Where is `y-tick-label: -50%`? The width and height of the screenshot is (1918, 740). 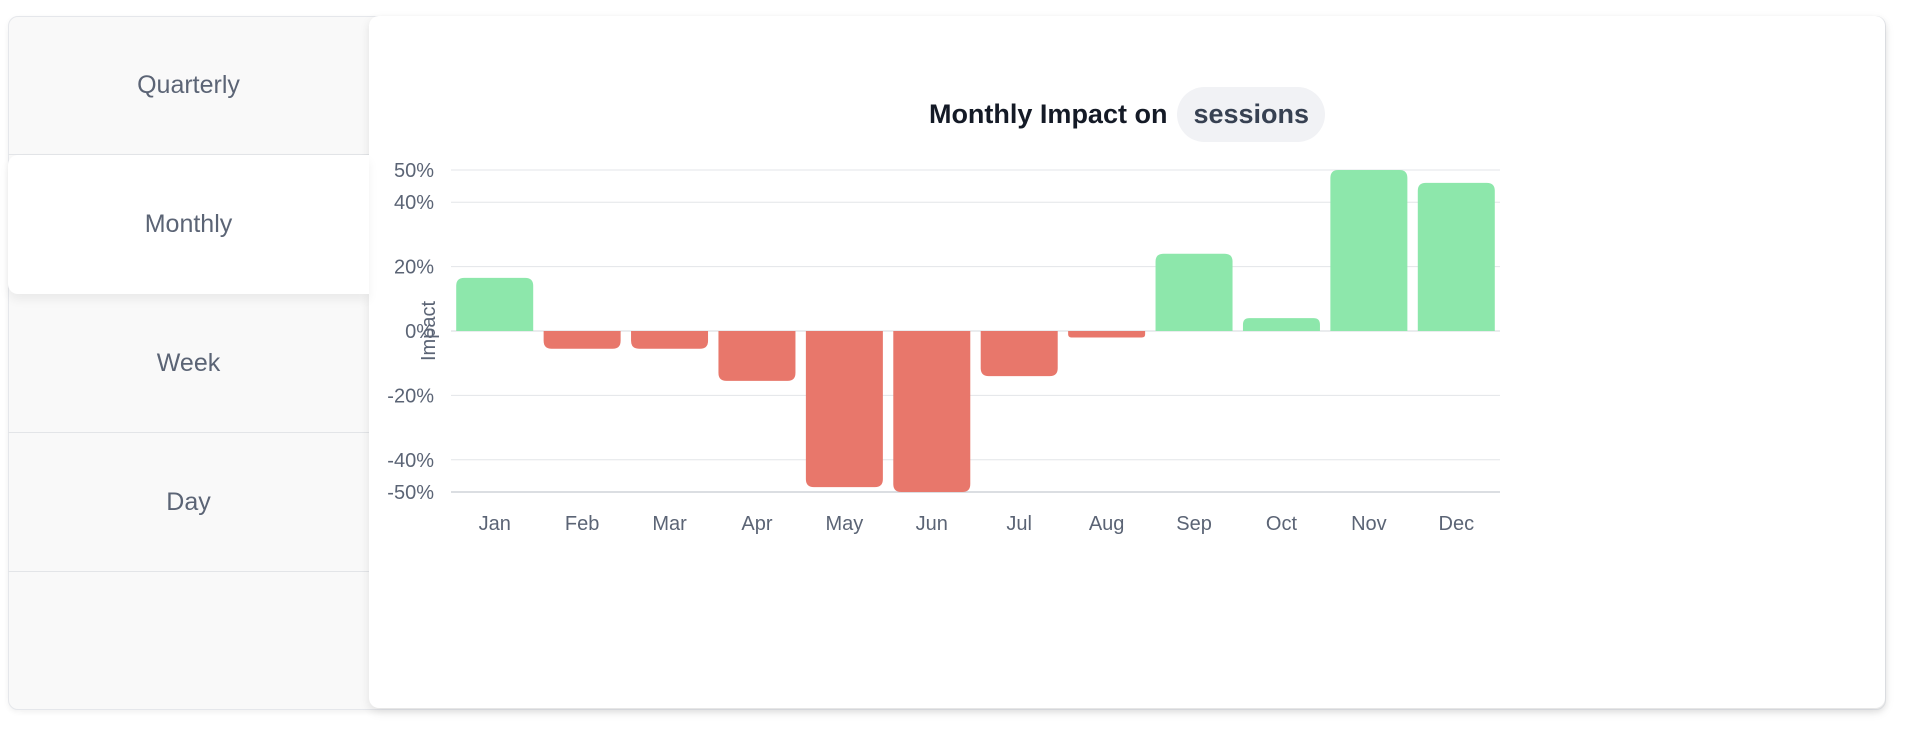 y-tick-label: -50% is located at coordinates (410, 493).